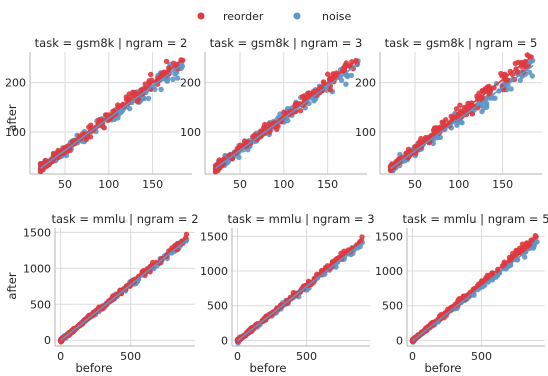  Describe the element at coordinates (461, 43) in the screenshot. I see `panel-title: task = gsm8k | ngram = 5` at that location.